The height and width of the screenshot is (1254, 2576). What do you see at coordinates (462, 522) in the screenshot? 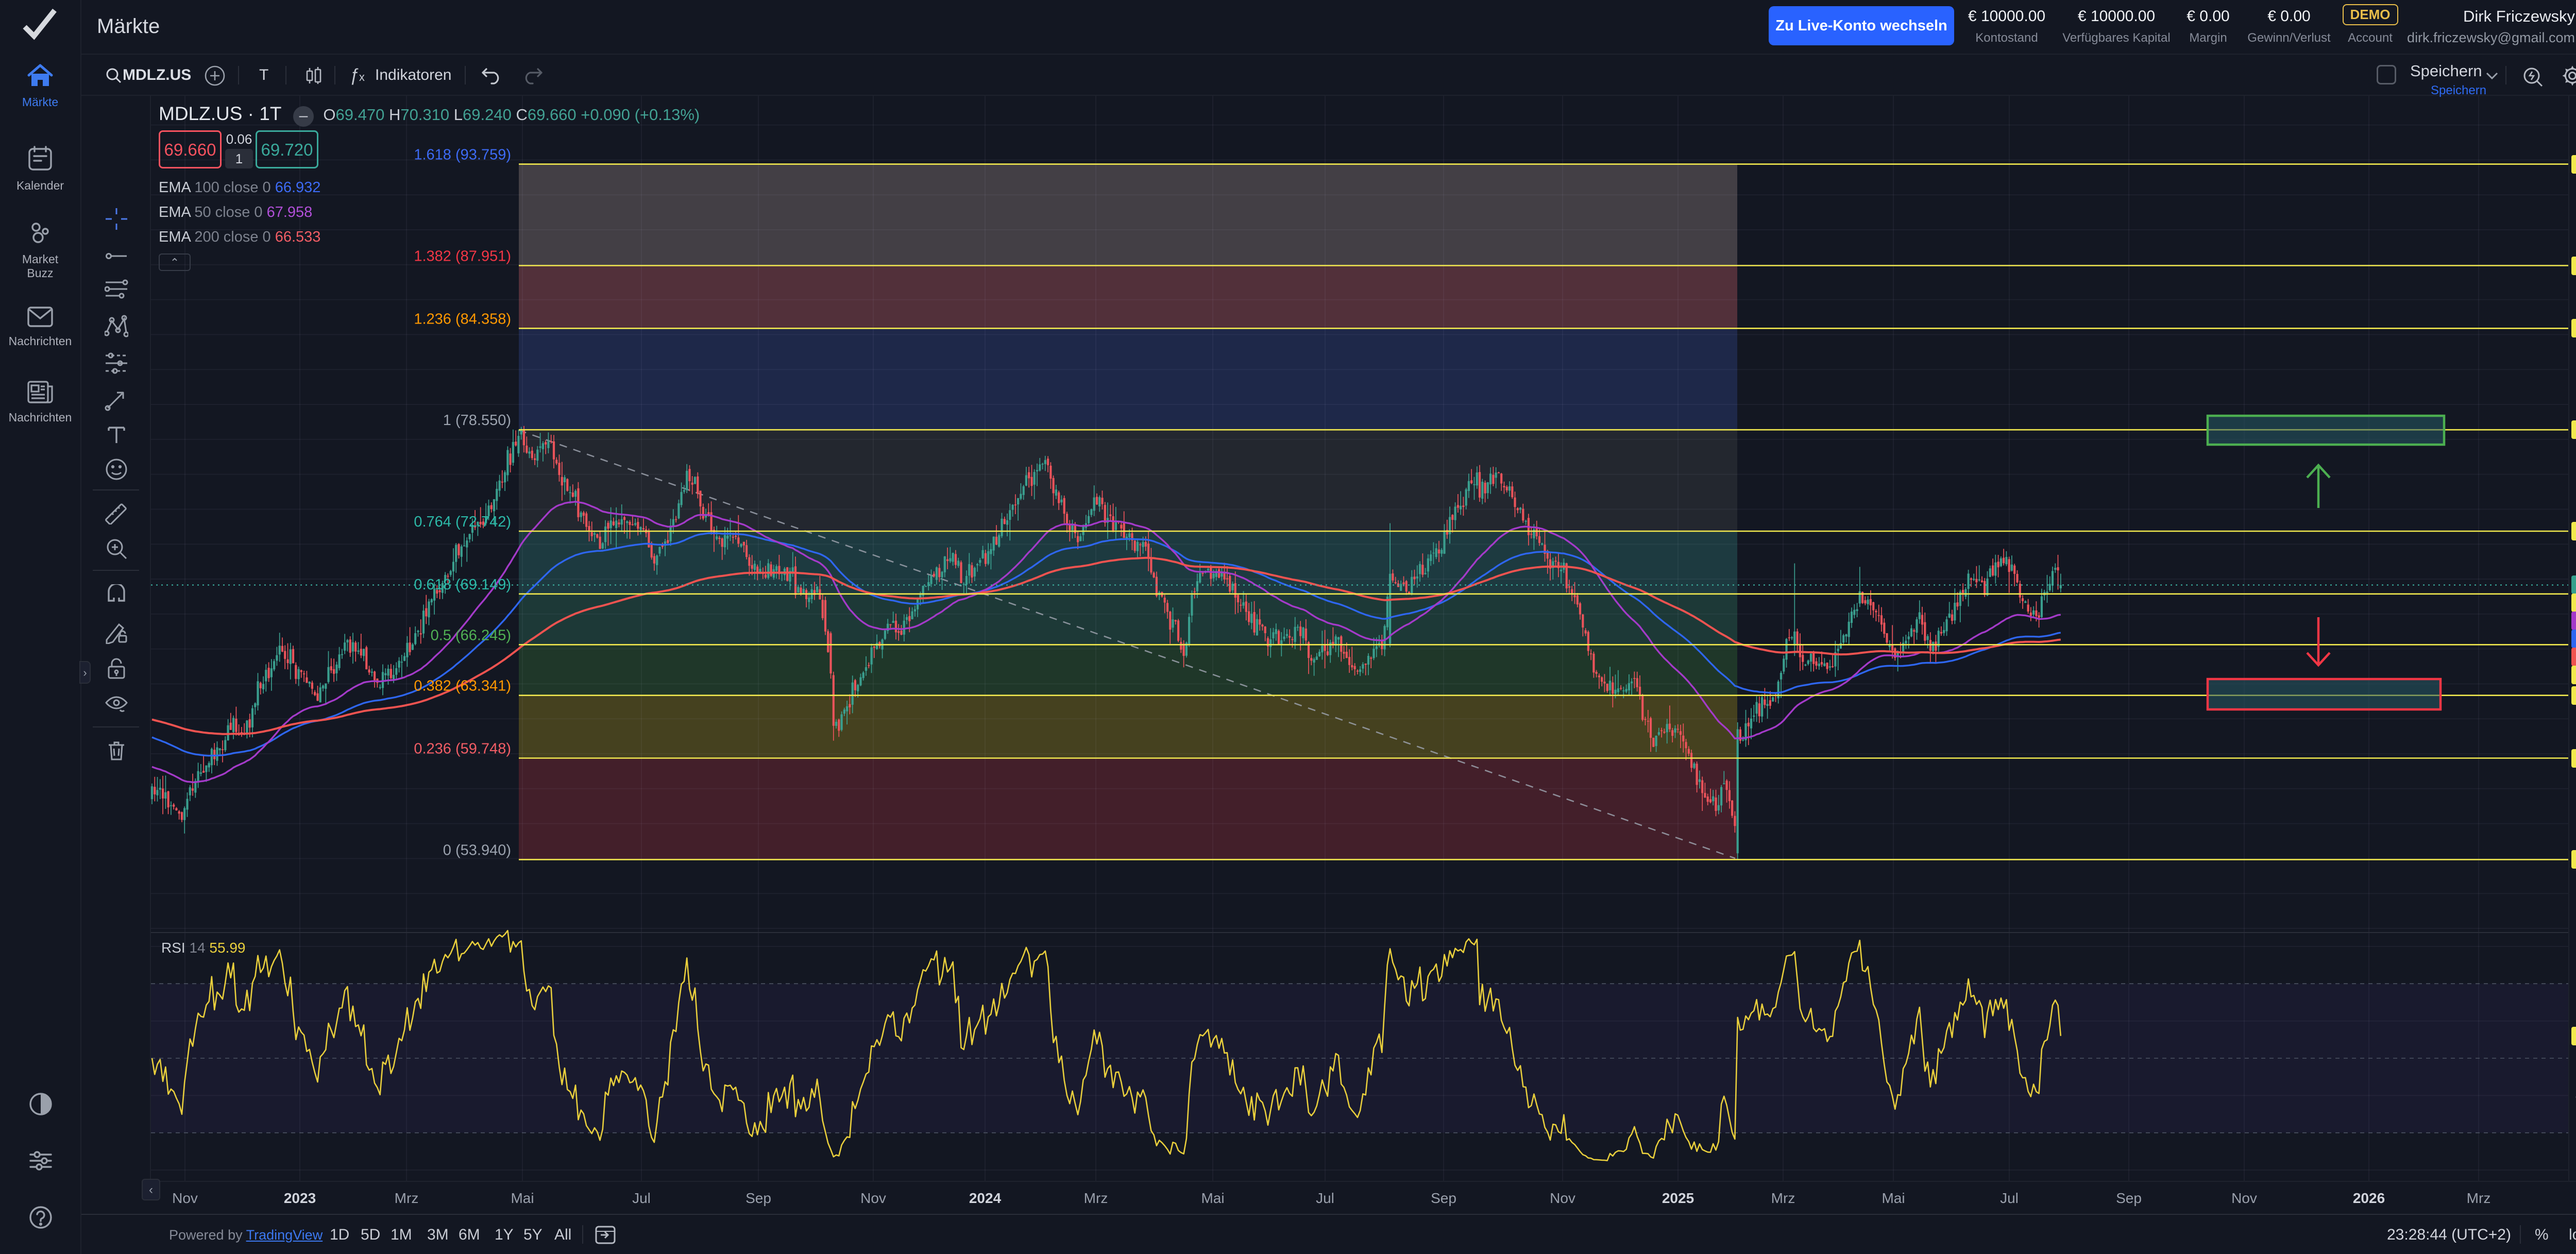
I see `svg-text: 0.764 (72.742)` at bounding box center [462, 522].